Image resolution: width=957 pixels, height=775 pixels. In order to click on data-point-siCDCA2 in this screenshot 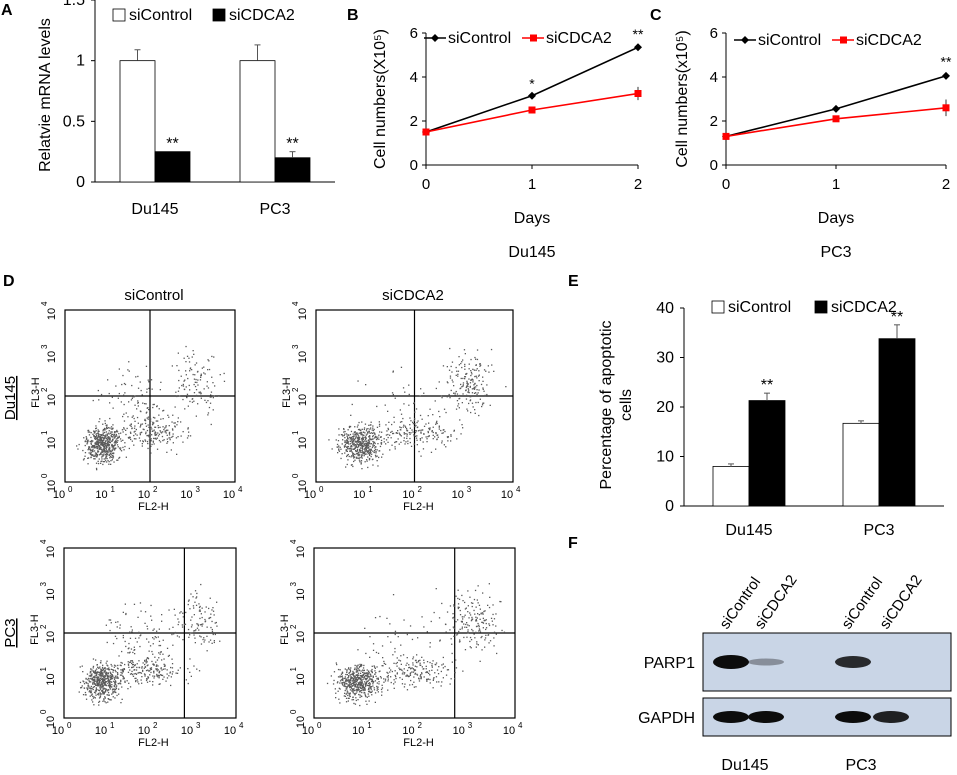, I will do `click(726, 136)`.